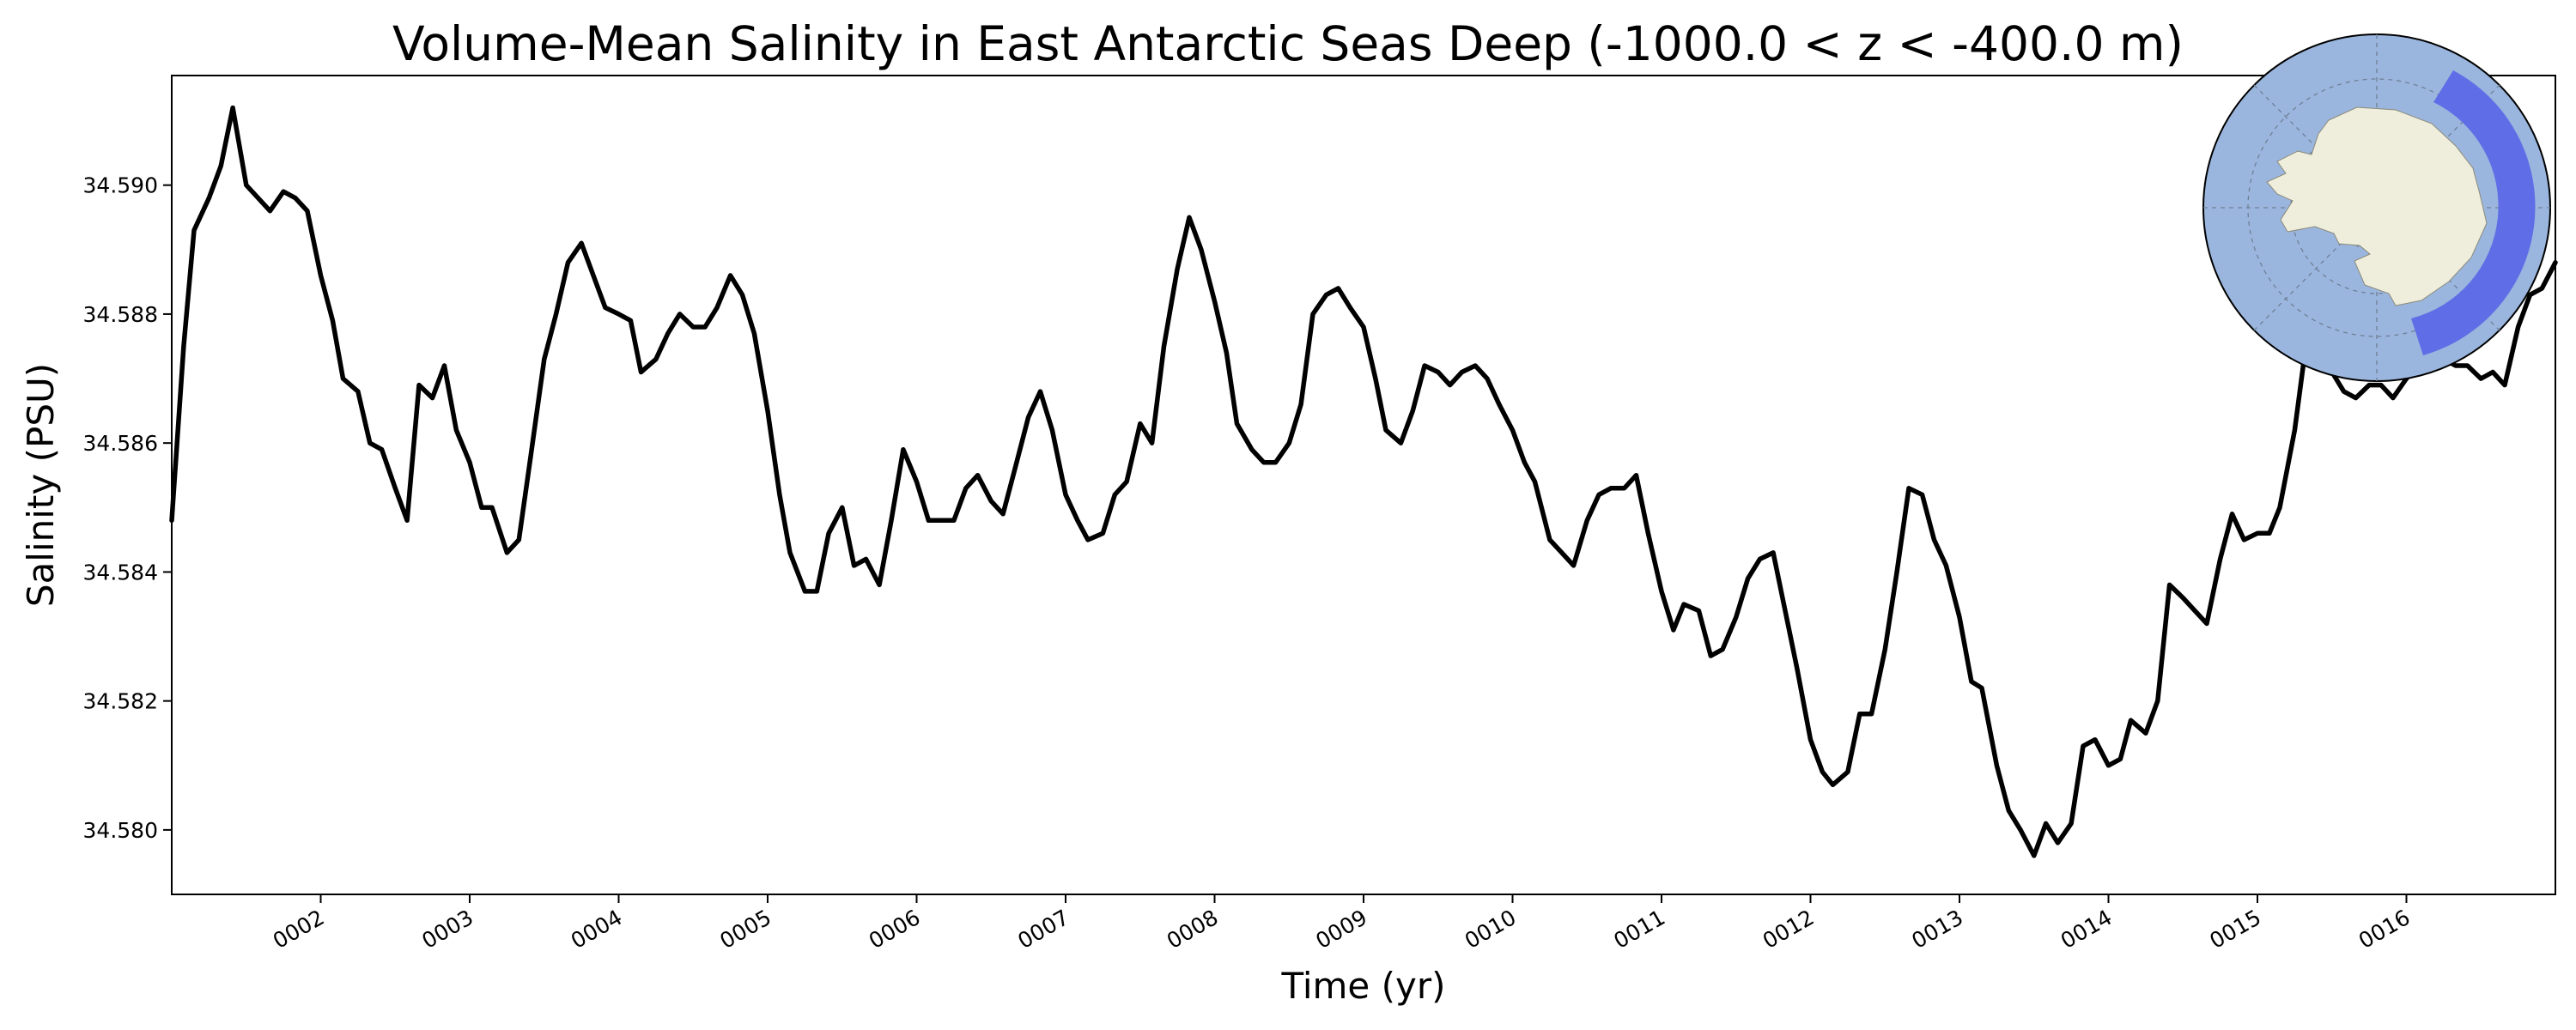 Image resolution: width=2576 pixels, height=1030 pixels. What do you see at coordinates (1789, 929) in the screenshot?
I see `x-tick-label: 0012` at bounding box center [1789, 929].